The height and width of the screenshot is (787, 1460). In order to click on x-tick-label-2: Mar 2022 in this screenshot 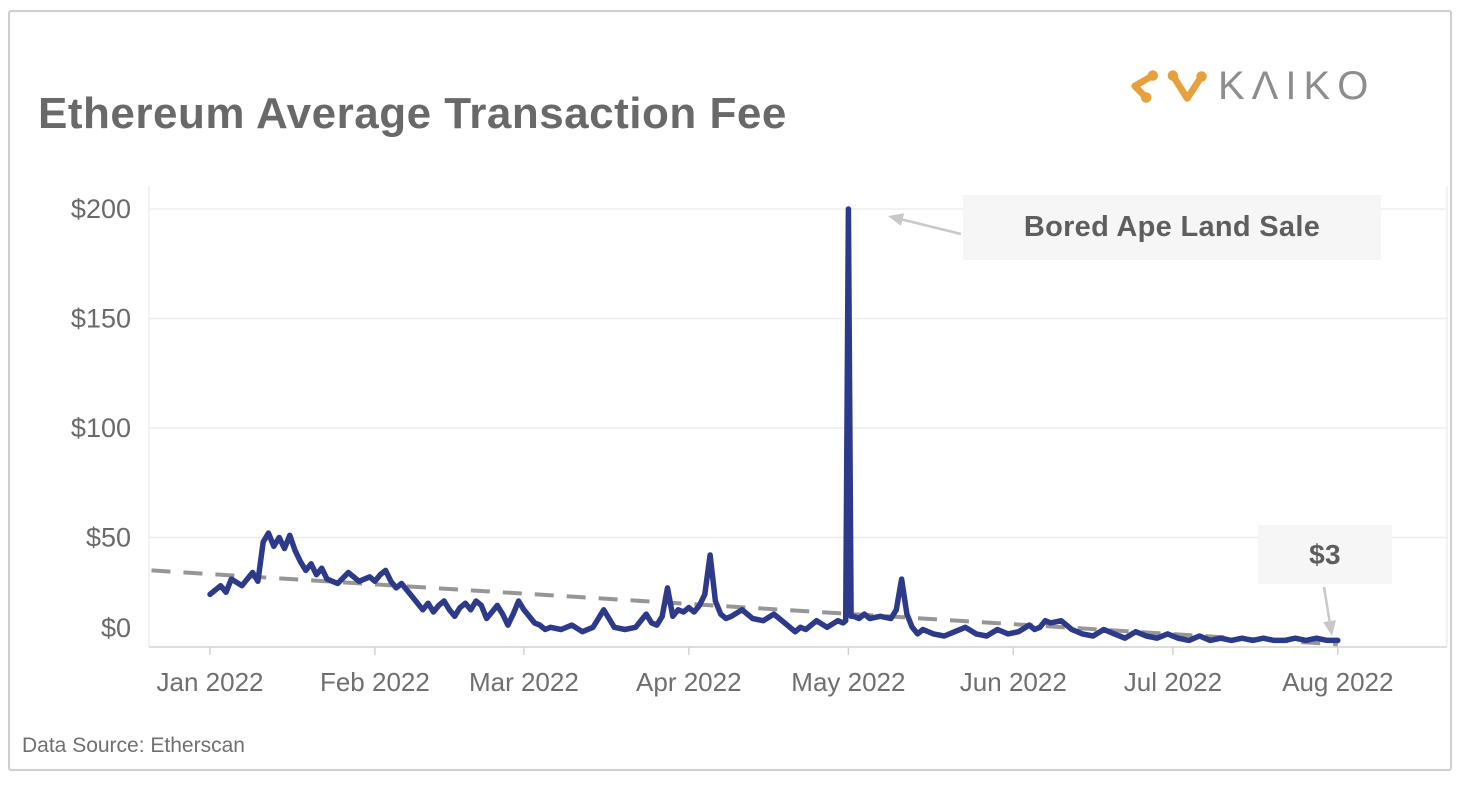, I will do `click(524, 682)`.